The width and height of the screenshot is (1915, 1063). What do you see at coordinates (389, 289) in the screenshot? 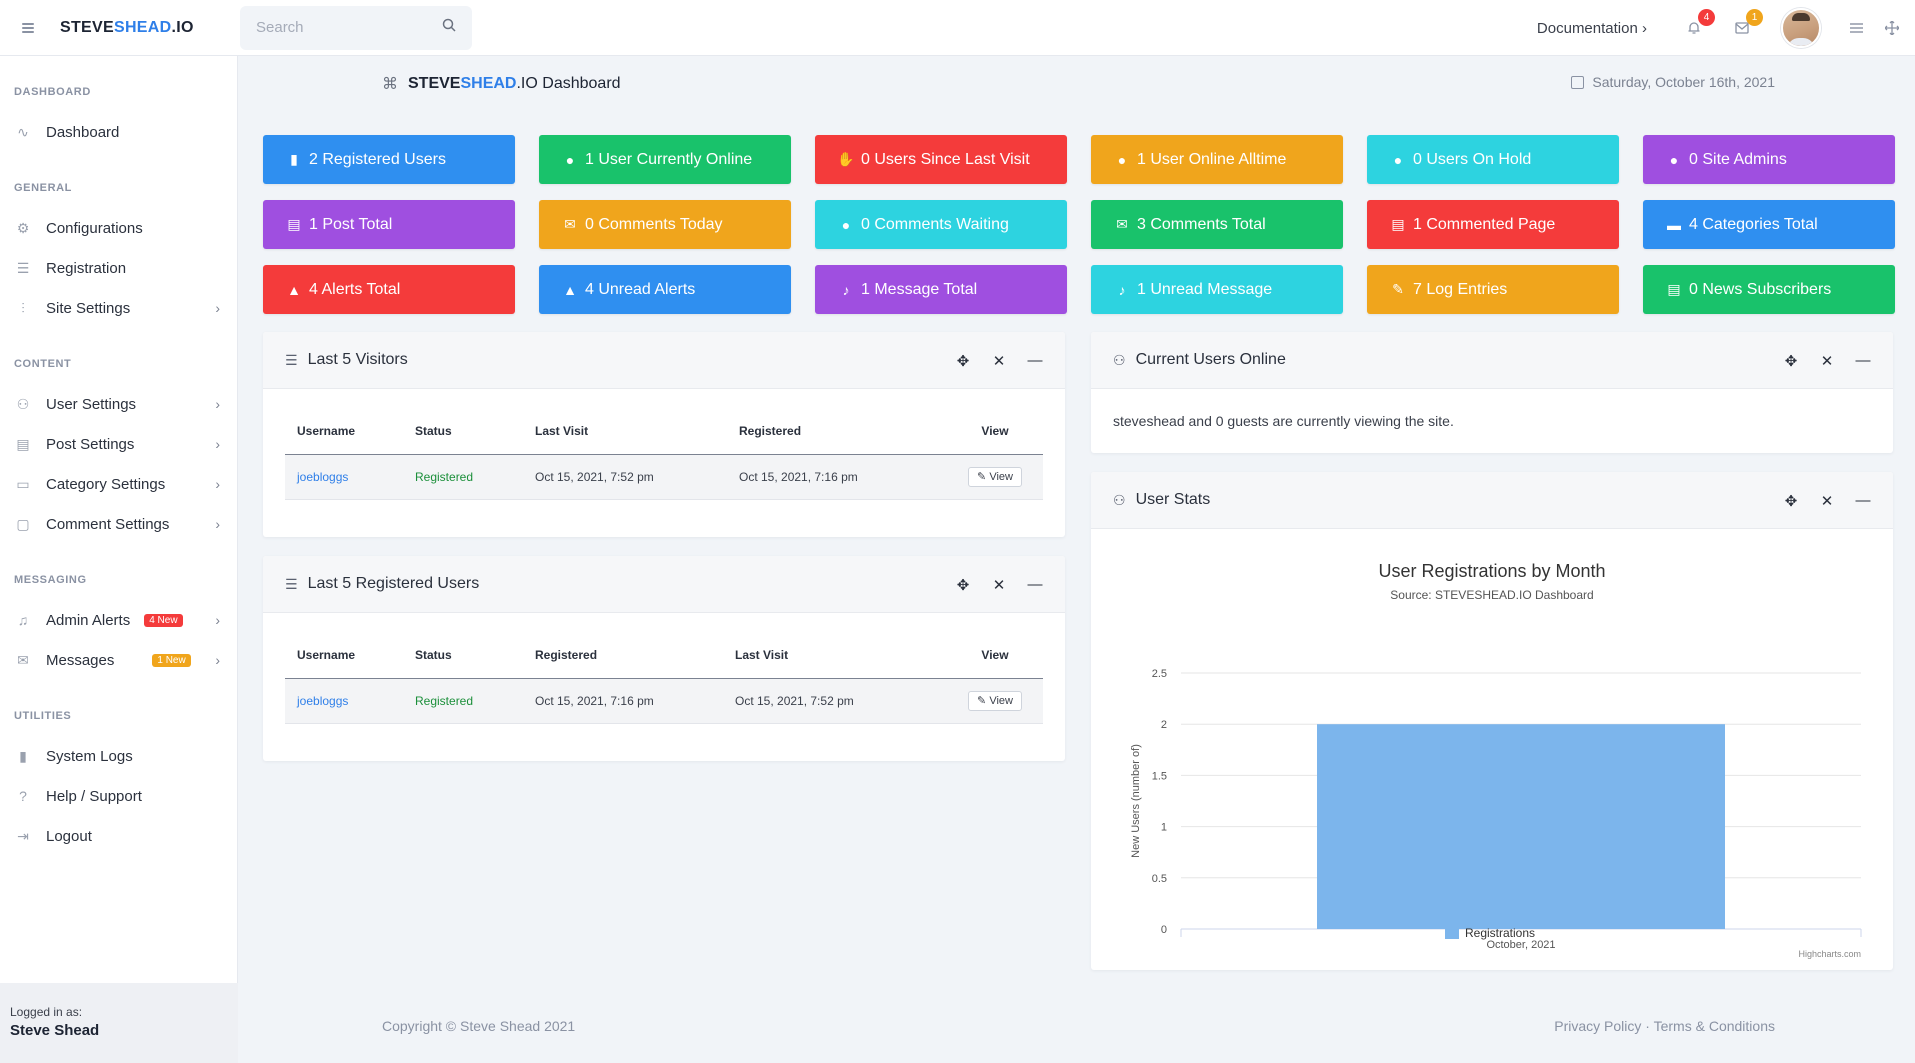
I see `stat-tile: ▲ 4 Alerts Total` at bounding box center [389, 289].